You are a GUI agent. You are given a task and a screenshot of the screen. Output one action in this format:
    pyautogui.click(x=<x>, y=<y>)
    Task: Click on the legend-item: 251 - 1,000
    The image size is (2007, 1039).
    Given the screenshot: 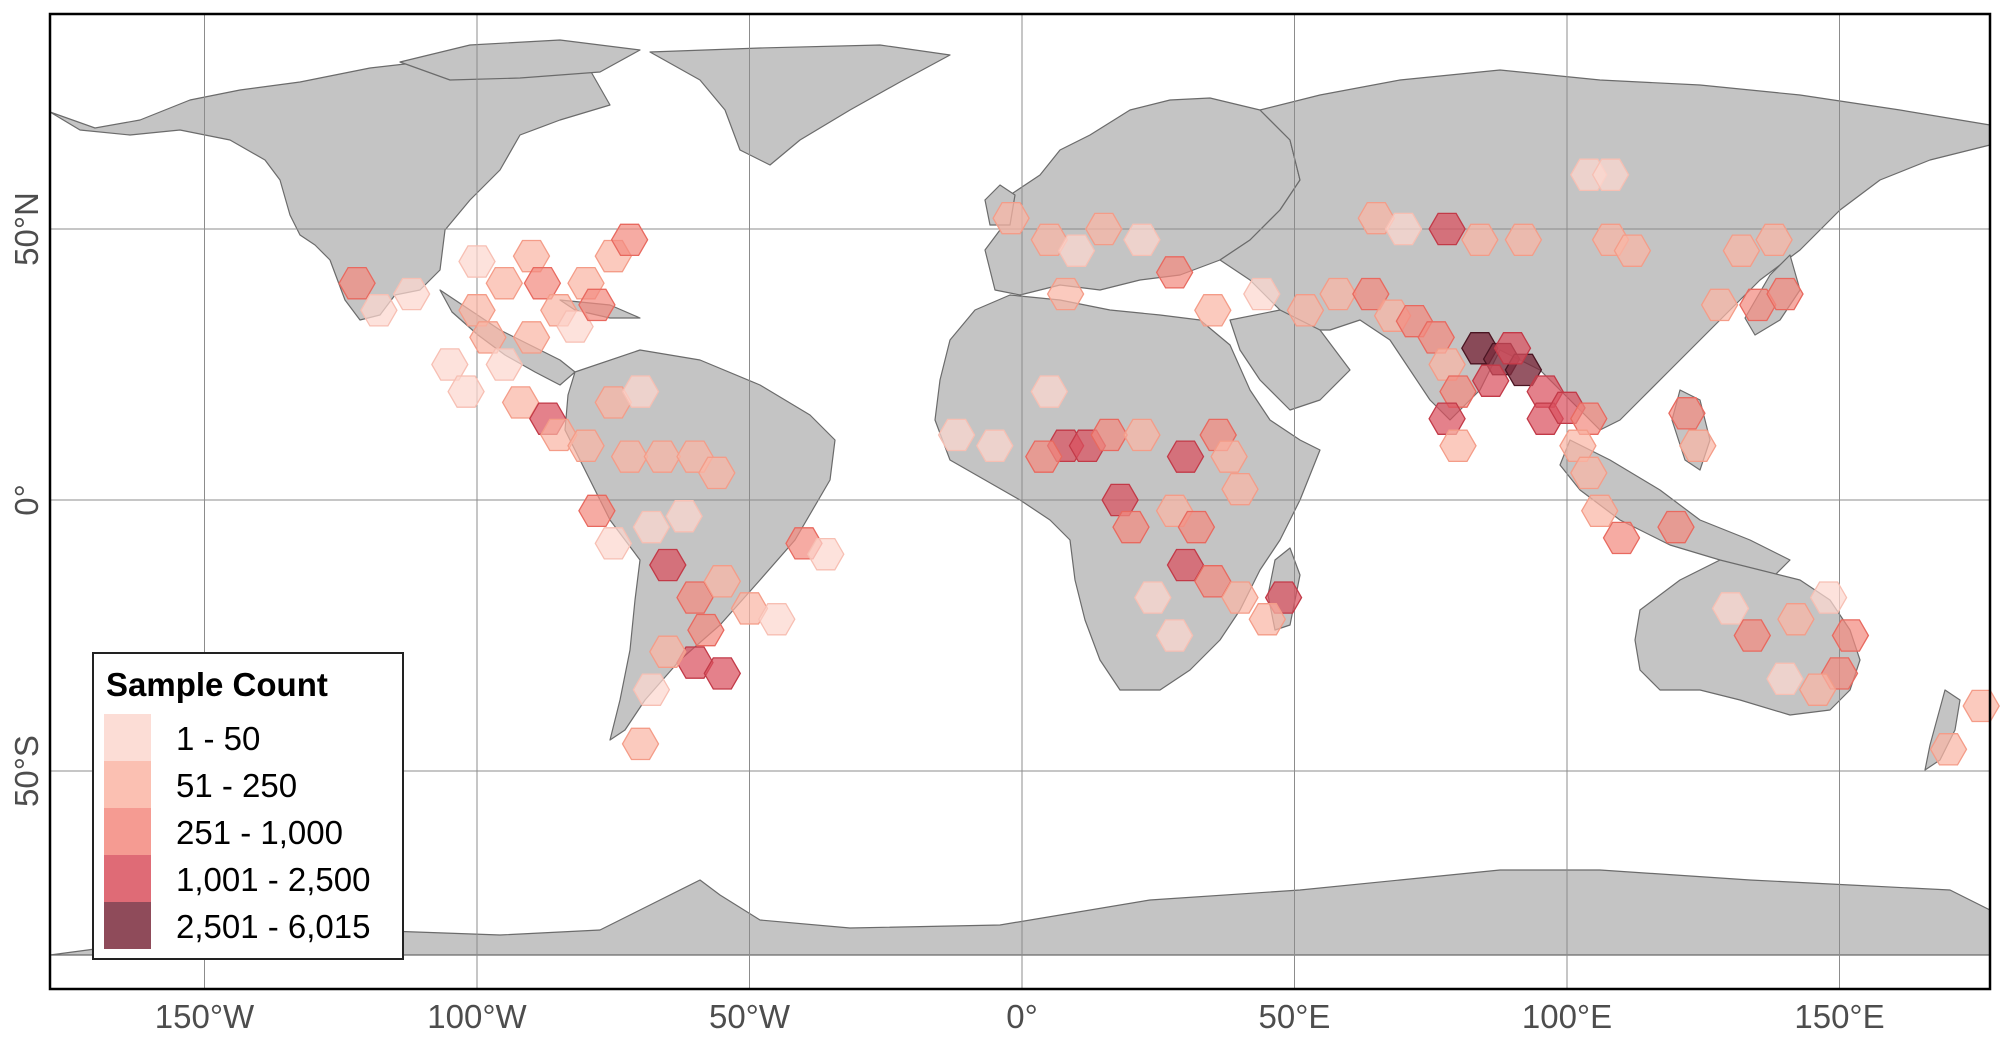 What is the action you would take?
    pyautogui.click(x=249, y=831)
    